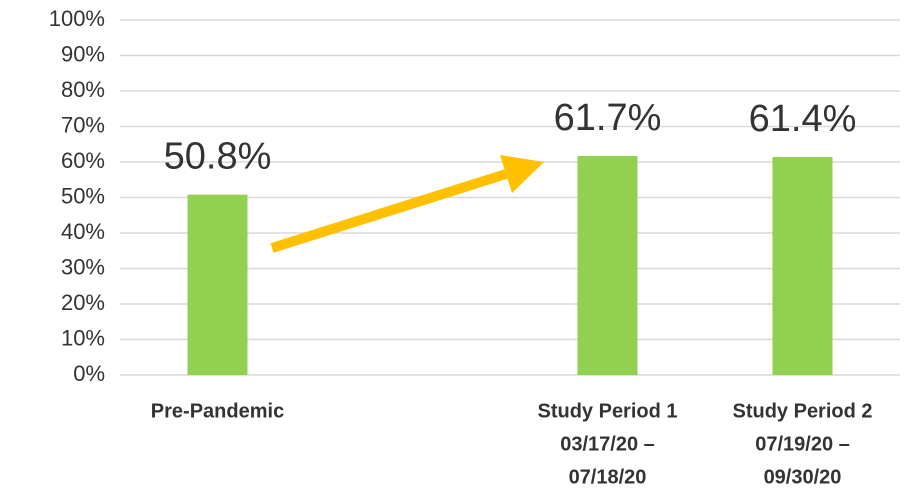 This screenshot has width=912, height=494. I want to click on x-tick-label: Study Period 1, so click(607, 411).